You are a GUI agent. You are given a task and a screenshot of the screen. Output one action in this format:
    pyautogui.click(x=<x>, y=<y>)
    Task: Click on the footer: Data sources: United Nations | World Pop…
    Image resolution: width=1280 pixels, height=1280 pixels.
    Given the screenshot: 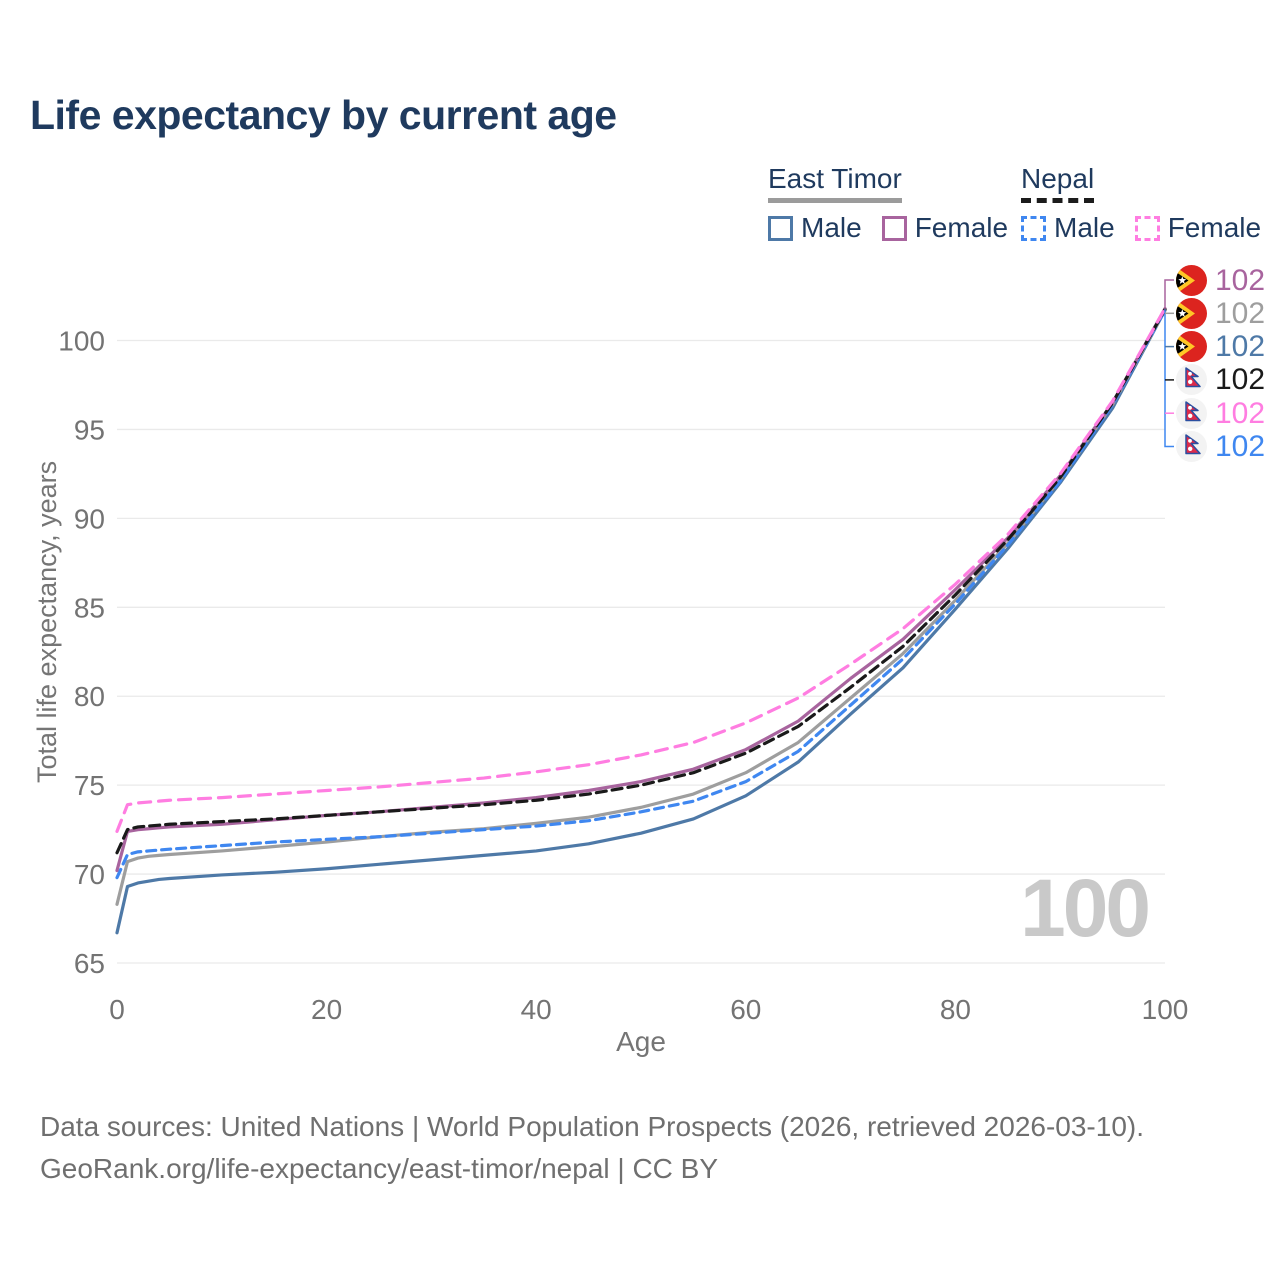 What is the action you would take?
    pyautogui.click(x=592, y=1148)
    